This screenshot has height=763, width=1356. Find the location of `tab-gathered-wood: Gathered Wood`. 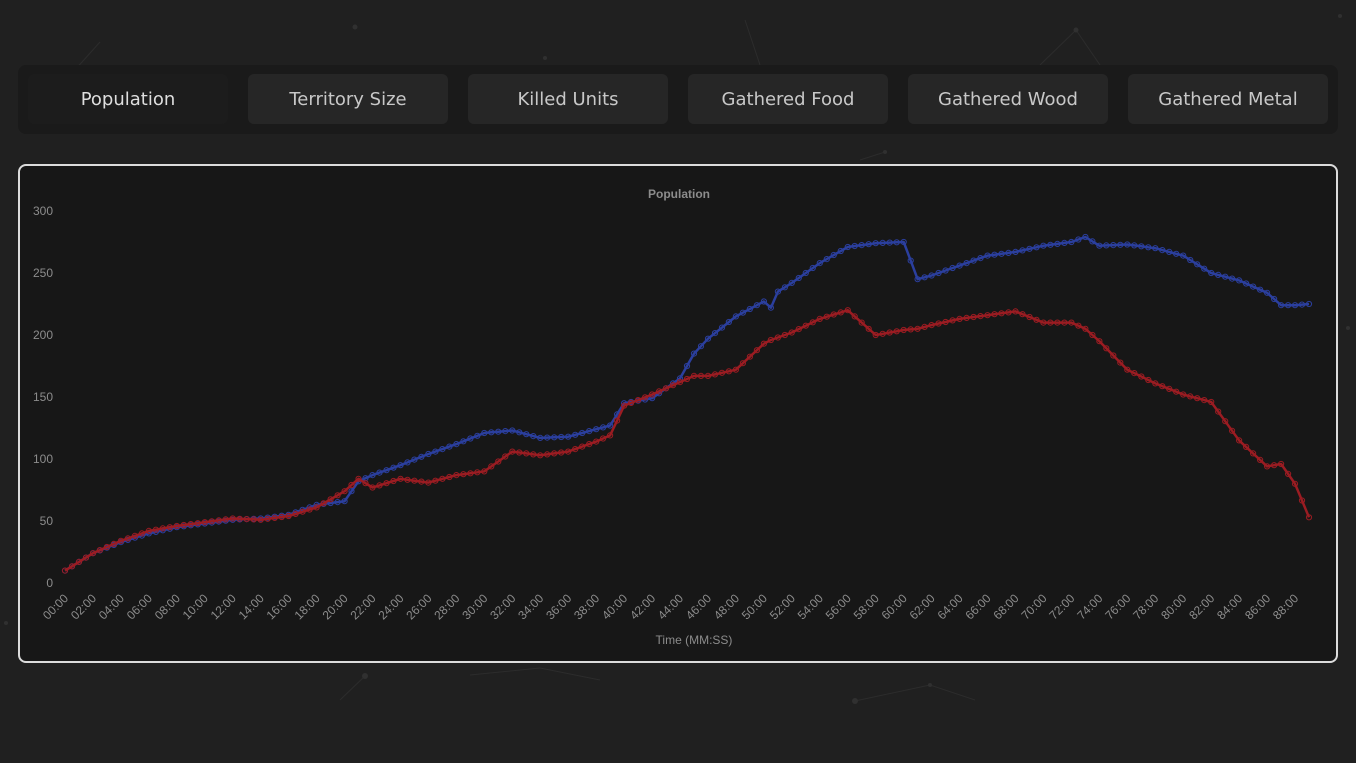

tab-gathered-wood: Gathered Wood is located at coordinates (1008, 99).